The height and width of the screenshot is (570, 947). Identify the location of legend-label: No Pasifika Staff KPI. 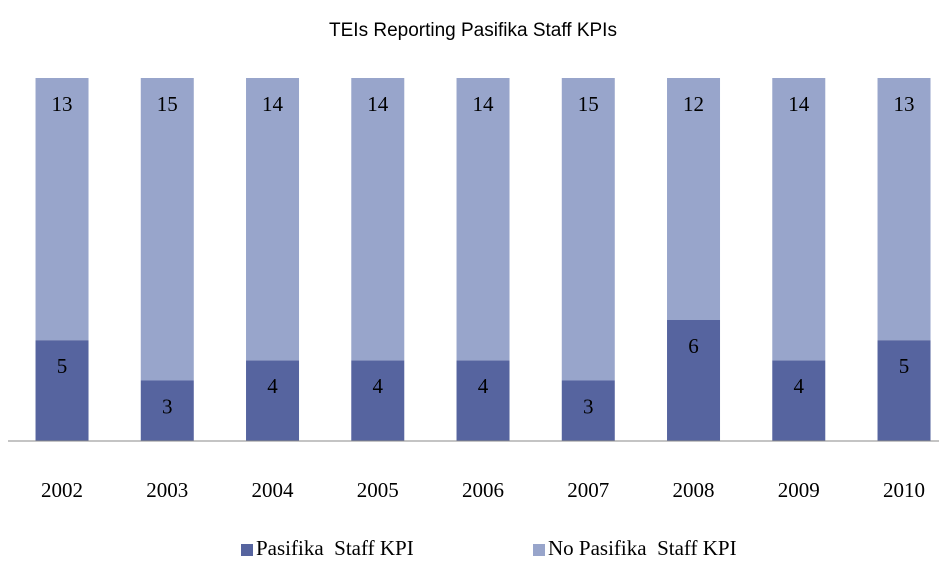
(642, 548).